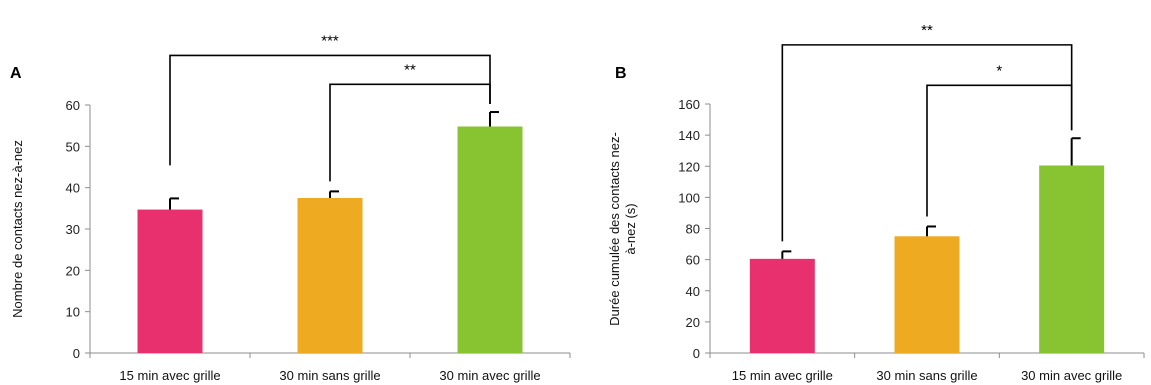  I want to click on significance-label: ***, so click(330, 40).